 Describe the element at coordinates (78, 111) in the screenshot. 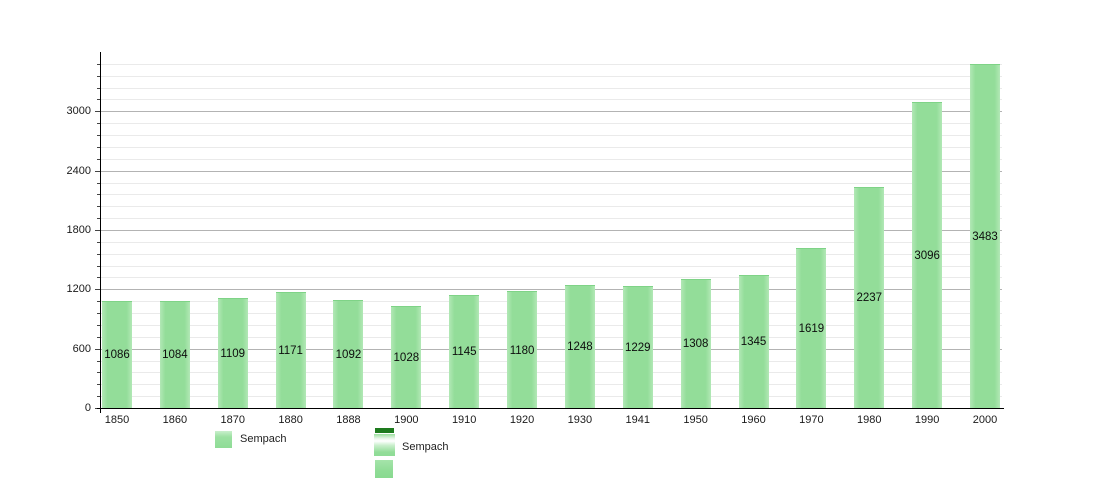

I see `y-tick-label: 3000` at that location.